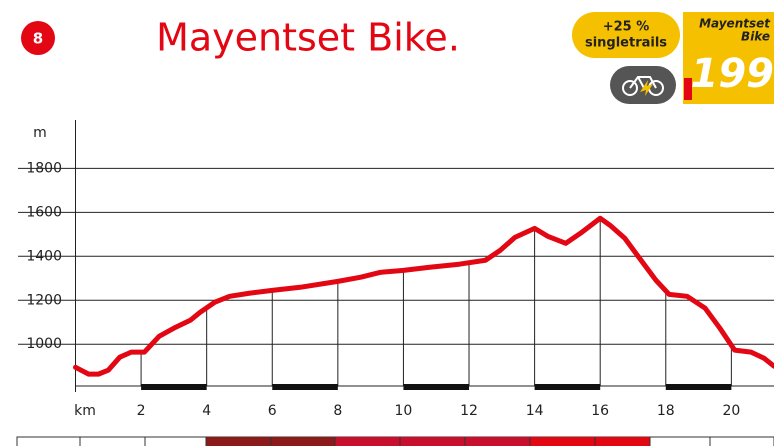  What do you see at coordinates (337, 411) in the screenshot?
I see `x-tick-label: 8` at bounding box center [337, 411].